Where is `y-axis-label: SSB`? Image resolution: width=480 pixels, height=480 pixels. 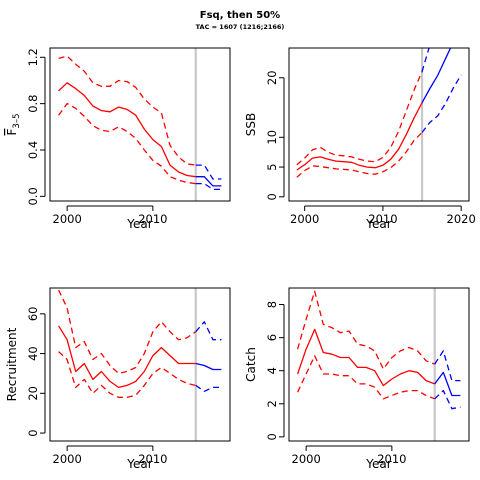
y-axis-label: SSB is located at coordinates (251, 124).